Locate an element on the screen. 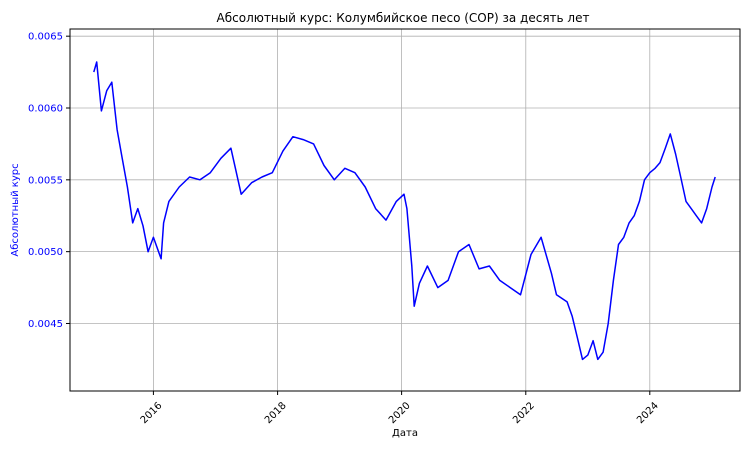  x-tick-label: 2016 is located at coordinates (152, 413).